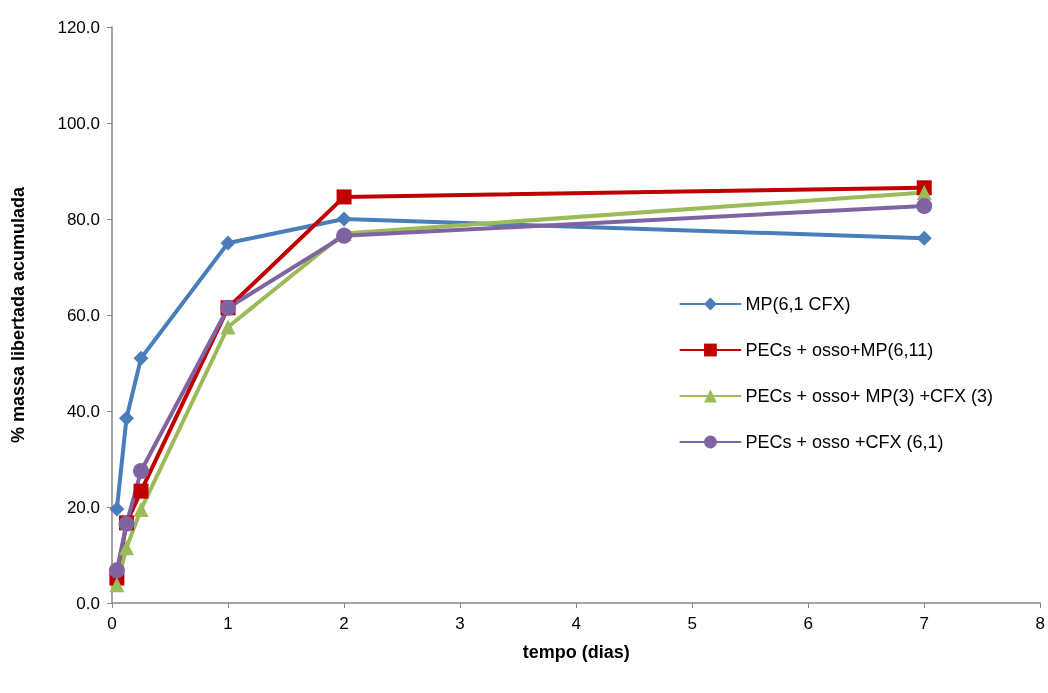  What do you see at coordinates (228, 623) in the screenshot?
I see `x-tick-label: 1` at bounding box center [228, 623].